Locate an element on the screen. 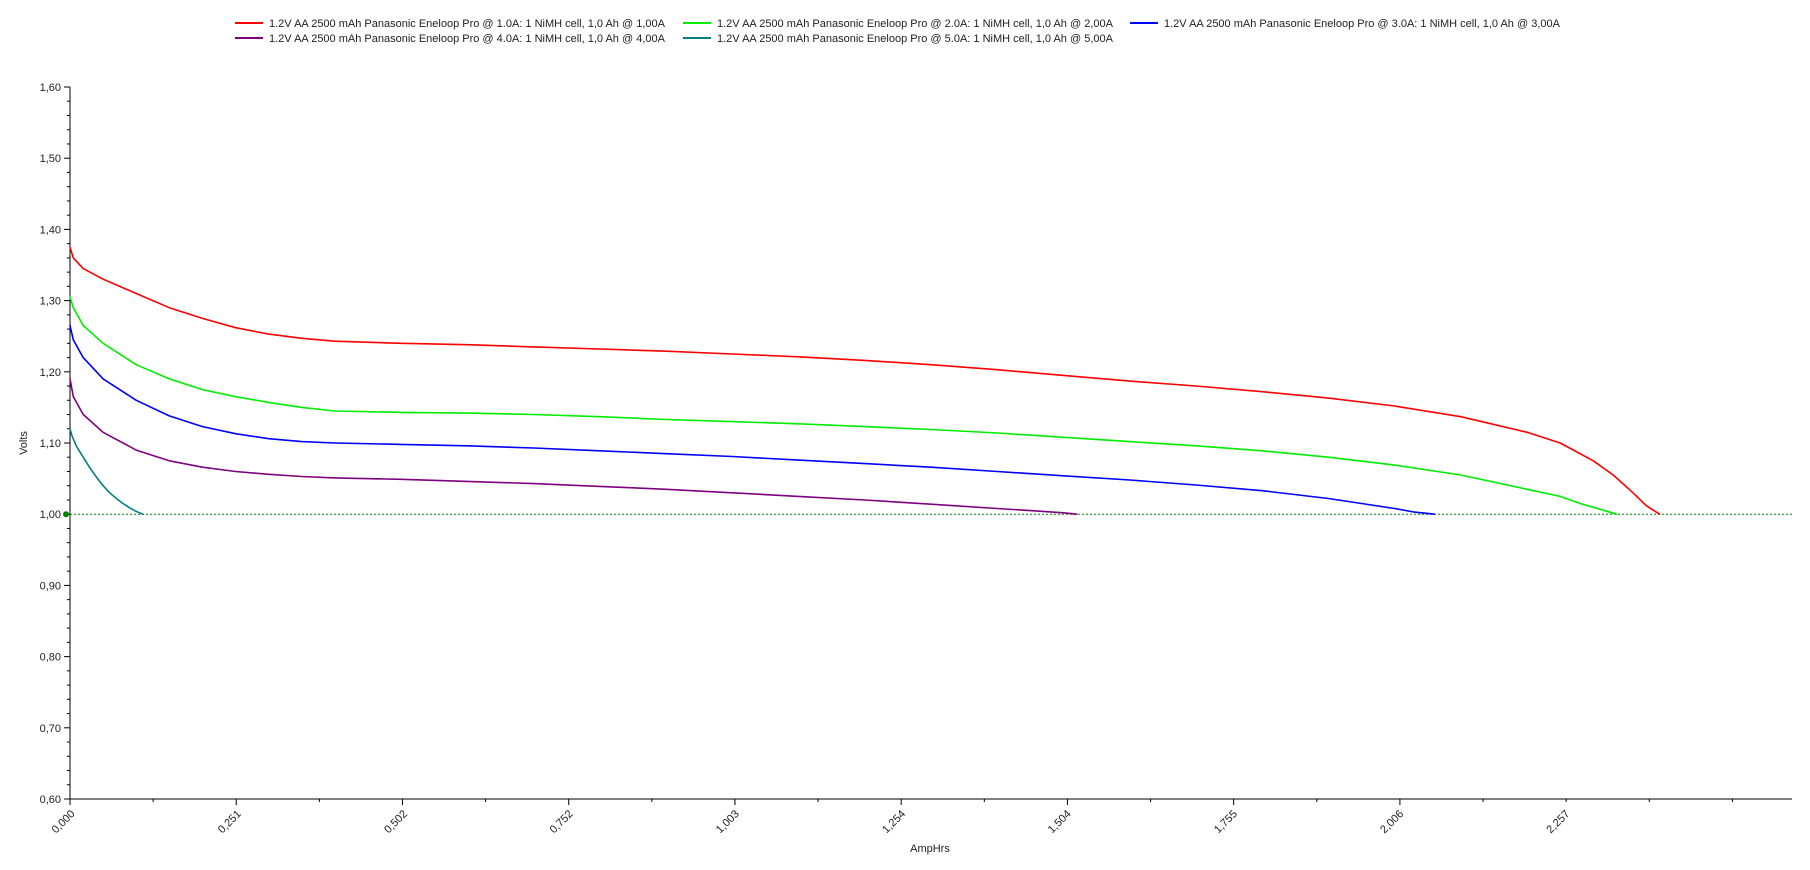  x-tick-label: 1,504 is located at coordinates (1060, 822).